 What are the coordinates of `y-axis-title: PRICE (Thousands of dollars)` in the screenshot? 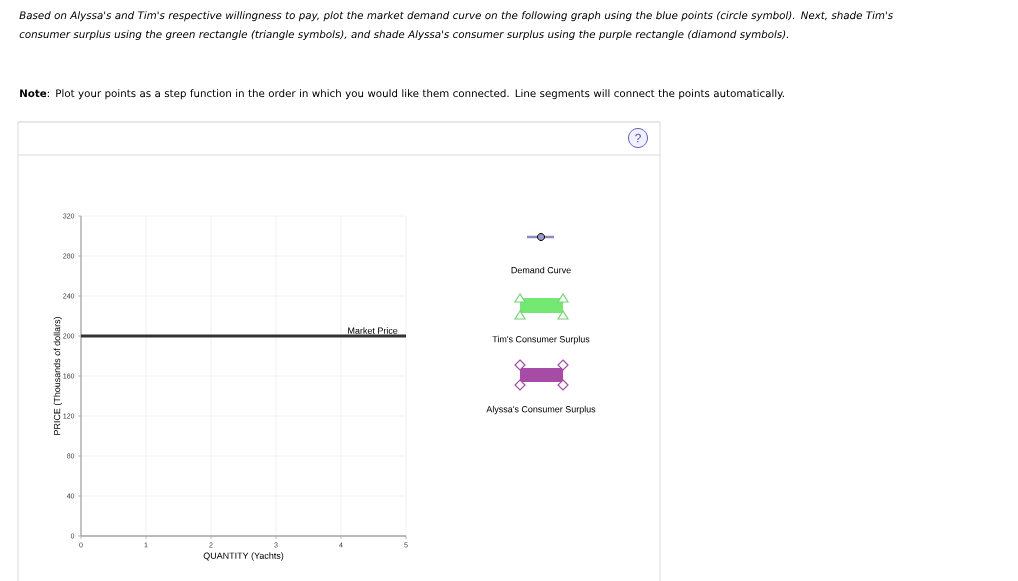 It's located at (58, 376).